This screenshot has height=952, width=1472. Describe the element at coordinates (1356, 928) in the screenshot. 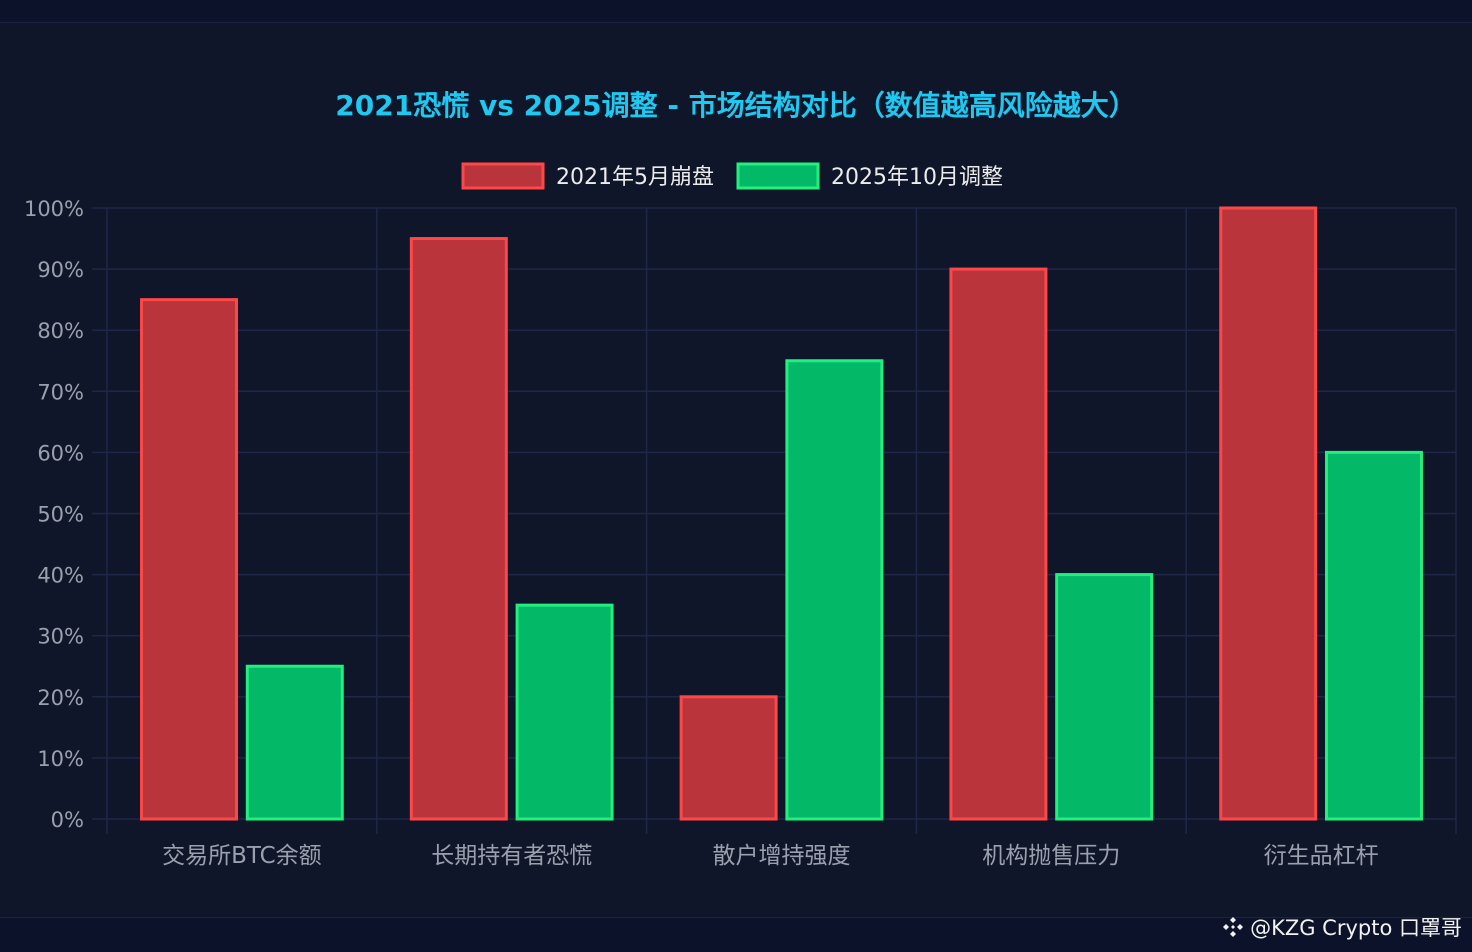

I see `watermark-text: @KZG Crypto 口罩哥` at that location.